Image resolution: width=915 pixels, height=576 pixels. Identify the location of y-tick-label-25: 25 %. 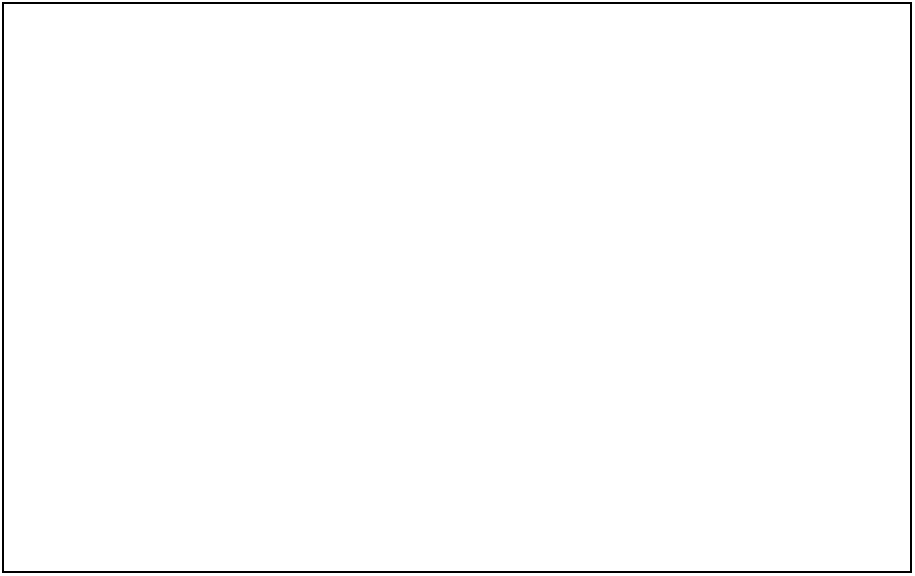
(104, 261).